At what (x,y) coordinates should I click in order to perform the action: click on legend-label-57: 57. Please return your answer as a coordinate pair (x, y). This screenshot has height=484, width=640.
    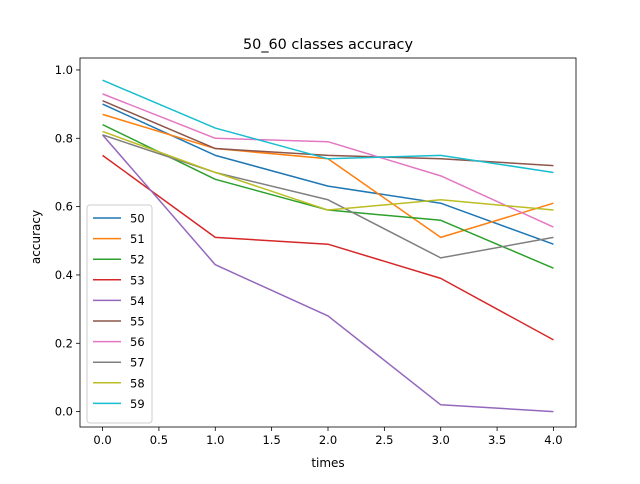
    Looking at the image, I should click on (137, 363).